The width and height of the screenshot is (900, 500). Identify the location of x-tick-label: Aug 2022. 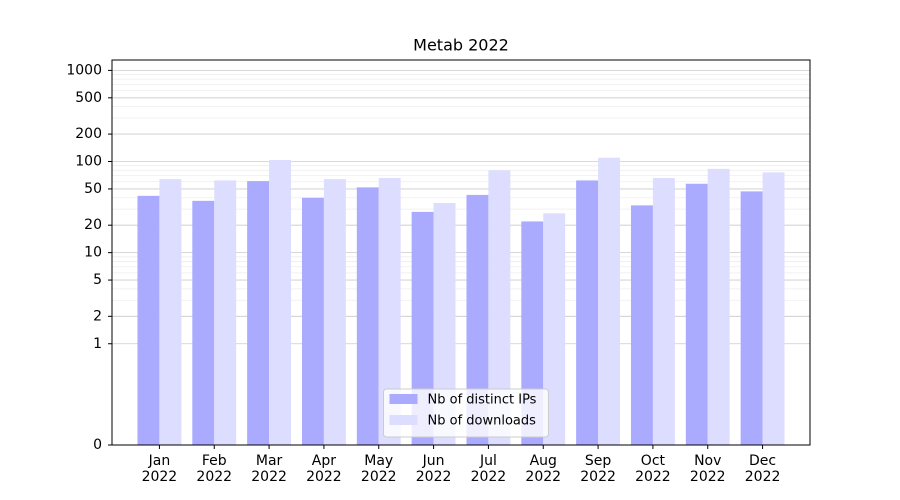
(543, 469).